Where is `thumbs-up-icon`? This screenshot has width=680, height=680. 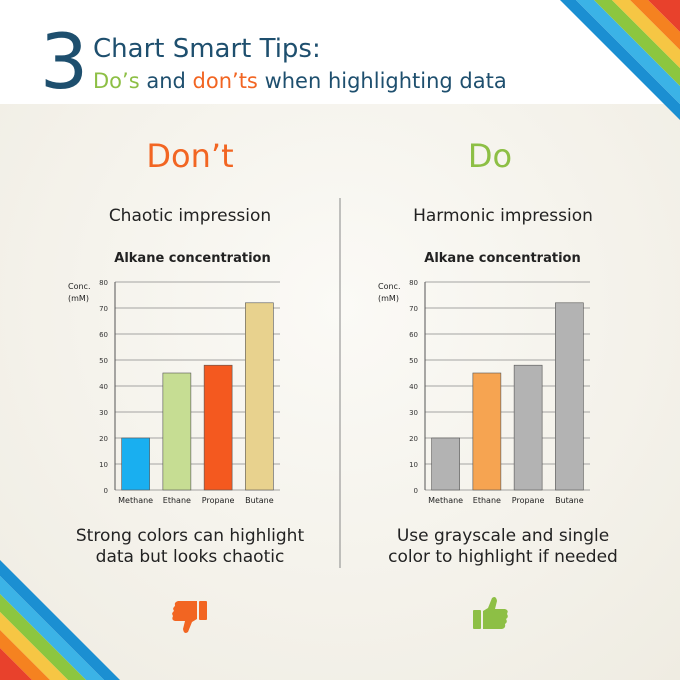
thumbs-up-icon is located at coordinates (490, 613).